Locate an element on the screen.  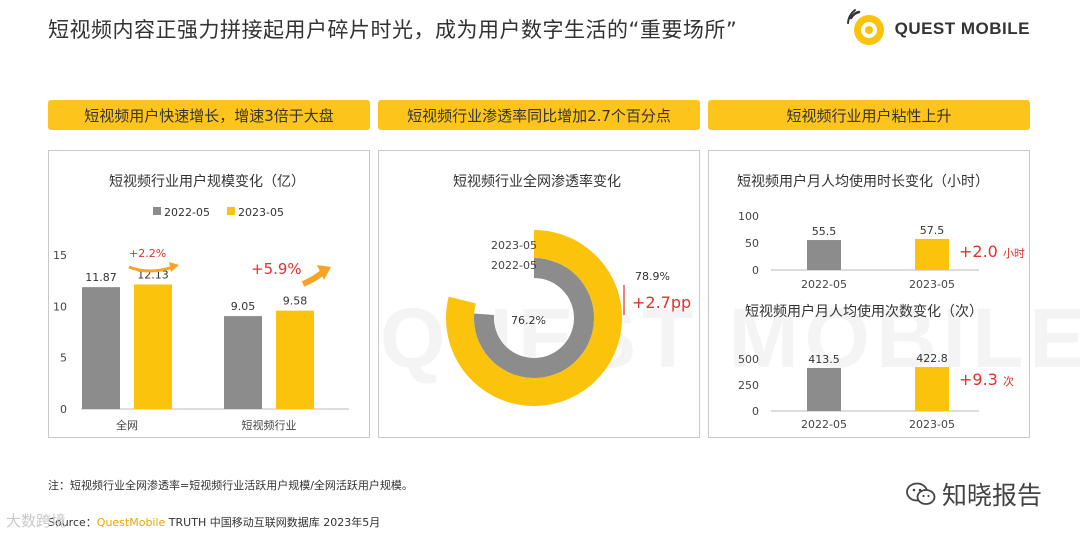
data-label: 11.87 is located at coordinates (101, 277).